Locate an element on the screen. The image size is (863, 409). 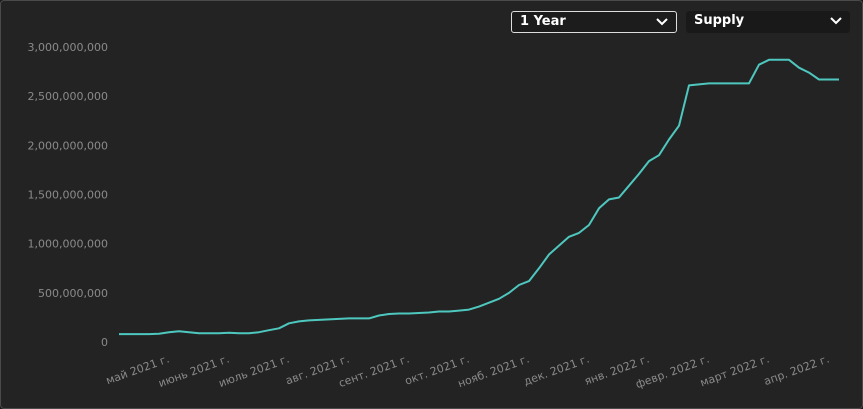
y-tick-label: 0 is located at coordinates (104, 342).